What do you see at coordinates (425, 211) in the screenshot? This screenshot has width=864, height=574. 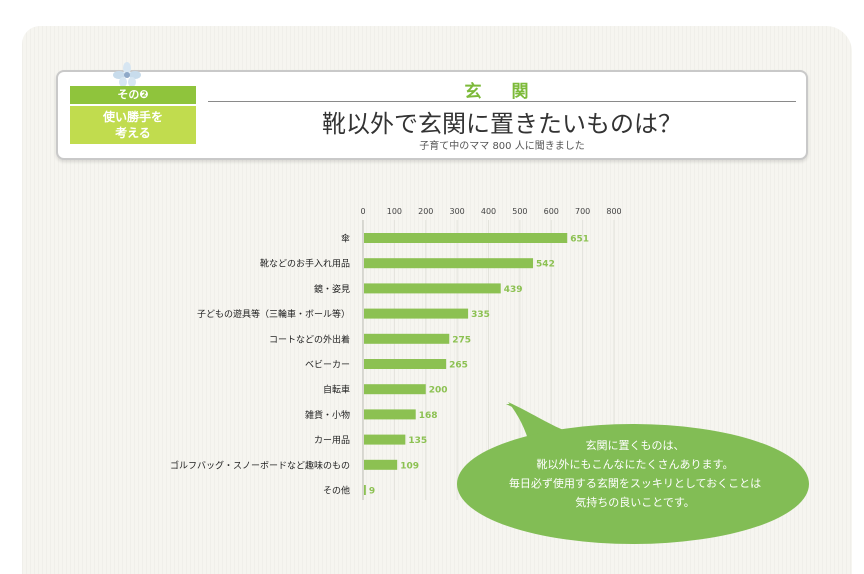 I see `x-tick-label: 200` at bounding box center [425, 211].